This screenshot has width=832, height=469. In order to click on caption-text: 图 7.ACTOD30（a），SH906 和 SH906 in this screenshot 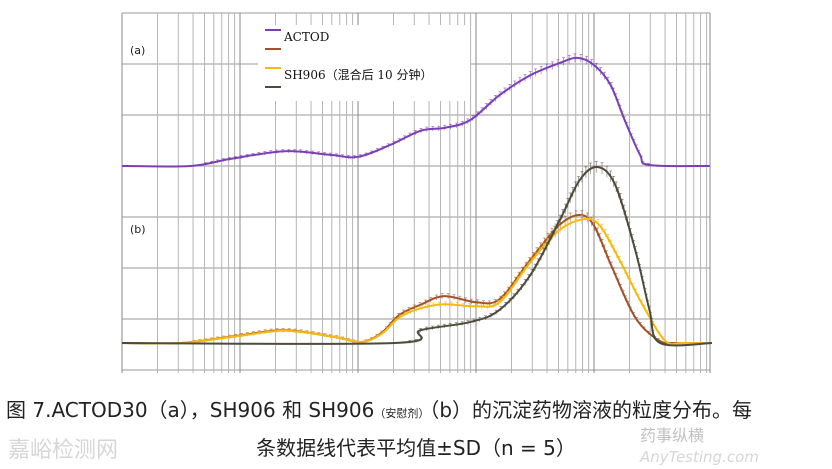, I will do `click(190, 410)`.